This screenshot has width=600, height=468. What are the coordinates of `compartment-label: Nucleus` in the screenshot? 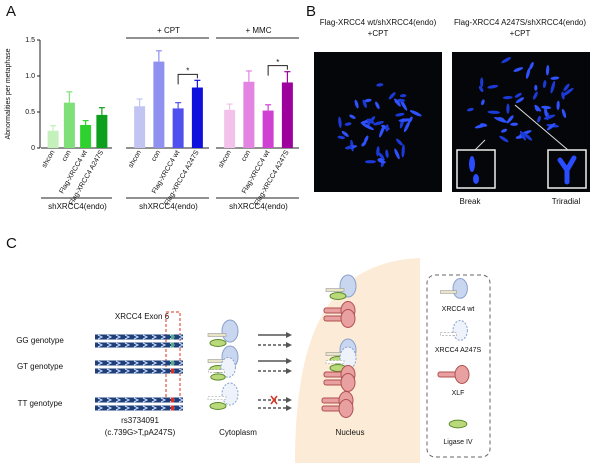 It's located at (350, 432).